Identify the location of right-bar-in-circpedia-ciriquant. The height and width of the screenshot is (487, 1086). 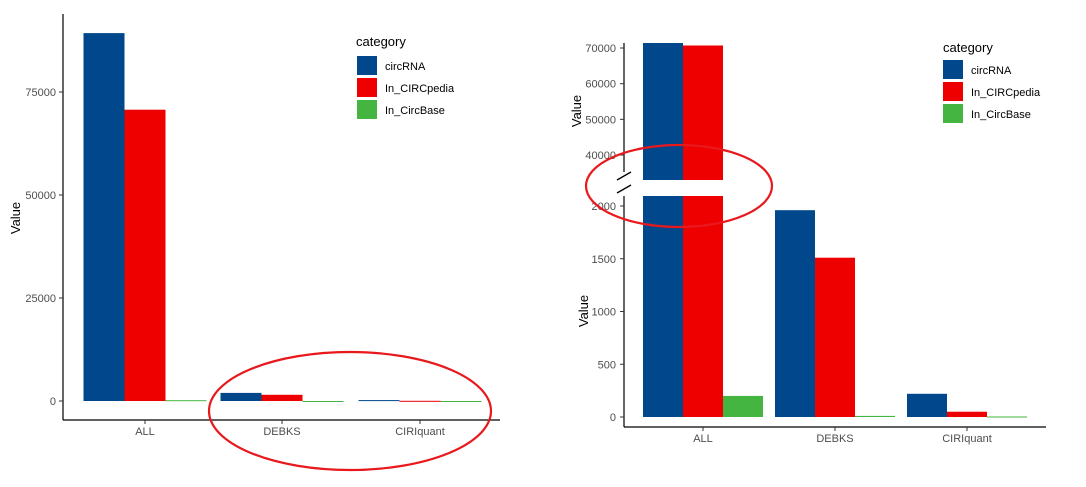
(967, 414).